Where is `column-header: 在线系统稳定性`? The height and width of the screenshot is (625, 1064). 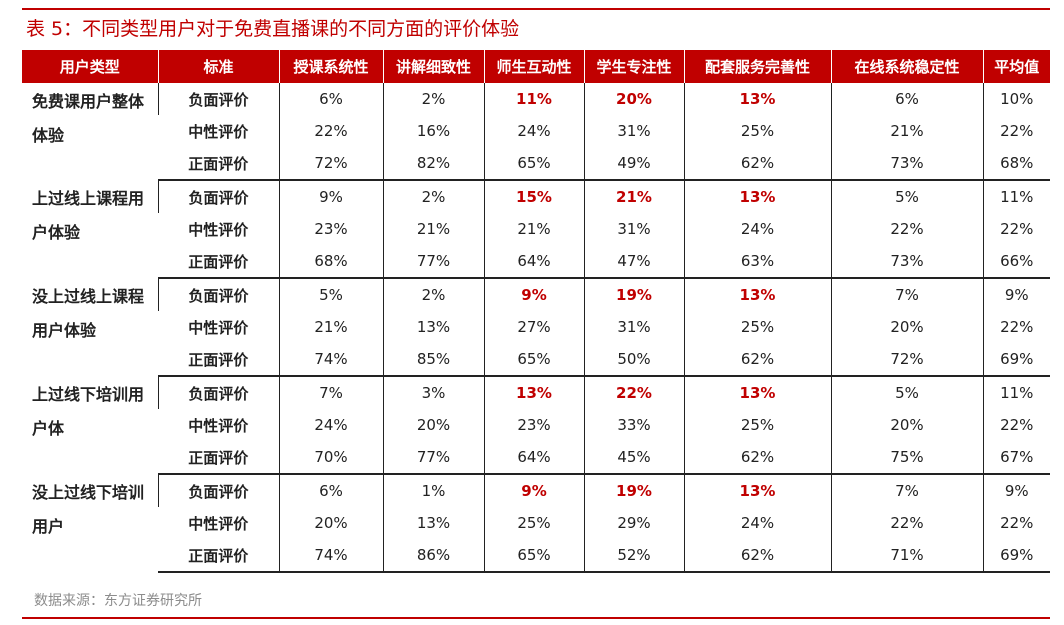
column-header: 在线系统稳定性 is located at coordinates (906, 66).